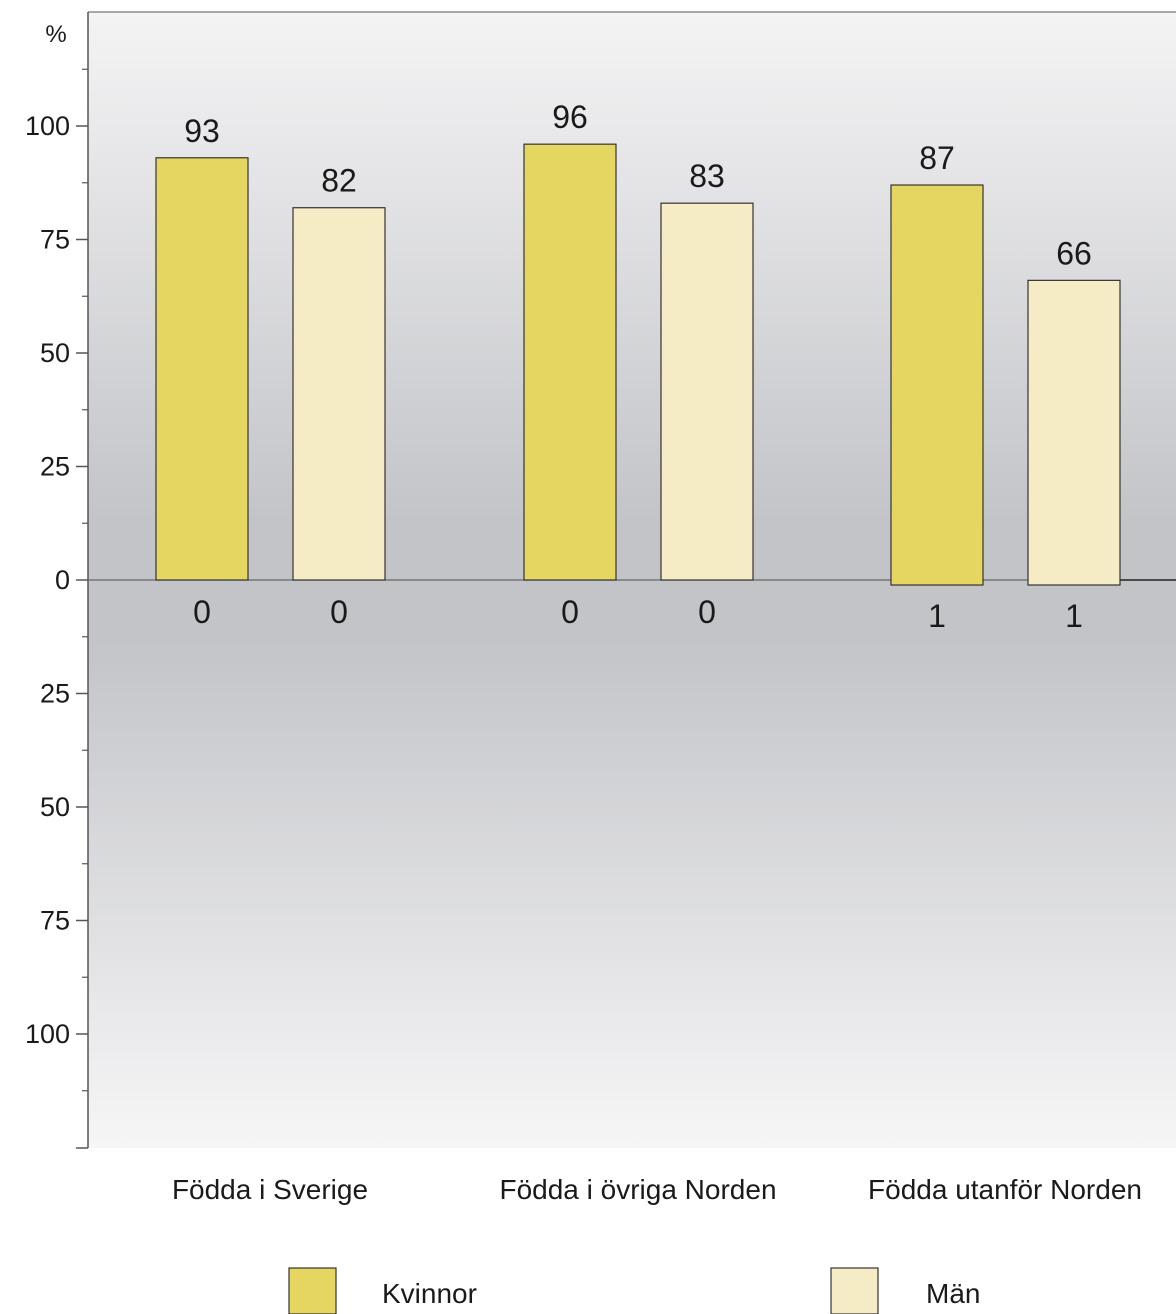  Describe the element at coordinates (202, 131) in the screenshot. I see `bar-value-label: 93` at that location.